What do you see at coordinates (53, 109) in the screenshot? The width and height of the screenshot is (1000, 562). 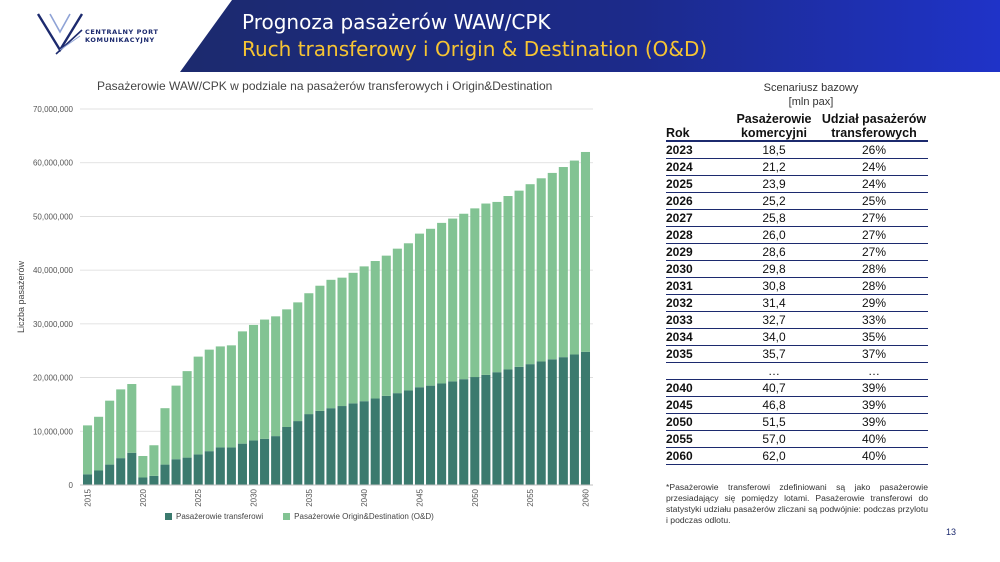 I see `y-tick-label: 70,000,000` at bounding box center [53, 109].